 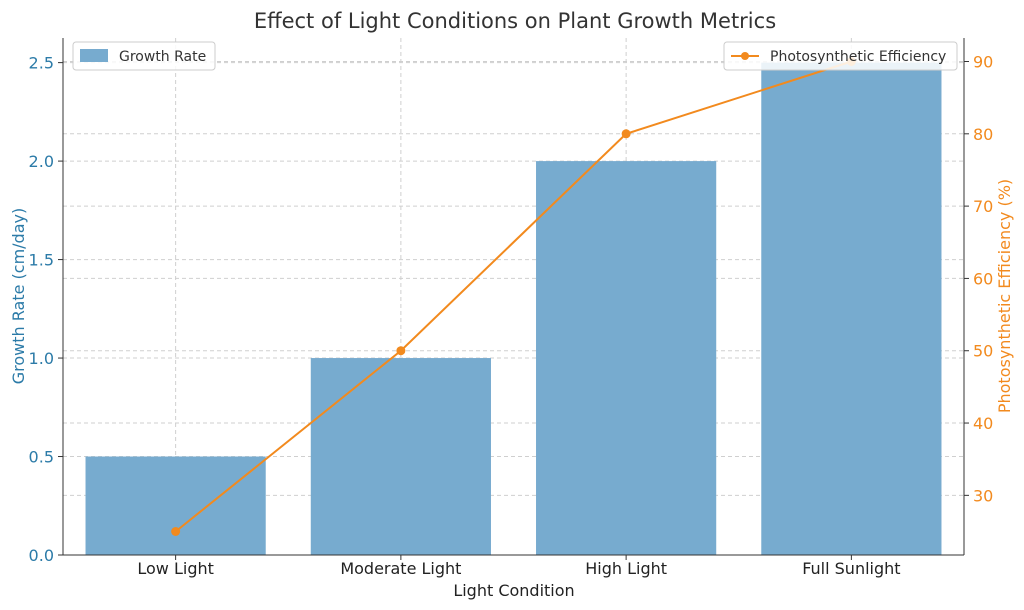 I want to click on right-tick-label: 70, so click(x=983, y=206).